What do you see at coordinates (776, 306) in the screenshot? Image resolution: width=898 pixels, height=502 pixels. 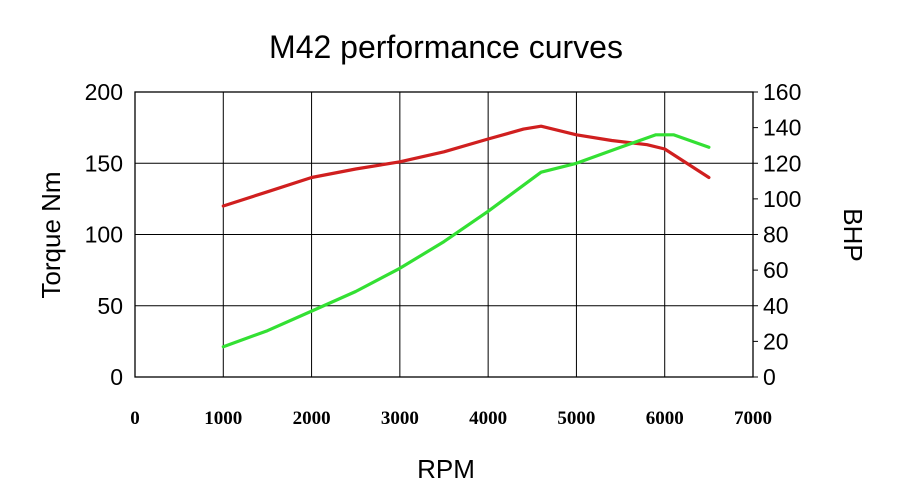 I see `y2-tick-label: 40` at bounding box center [776, 306].